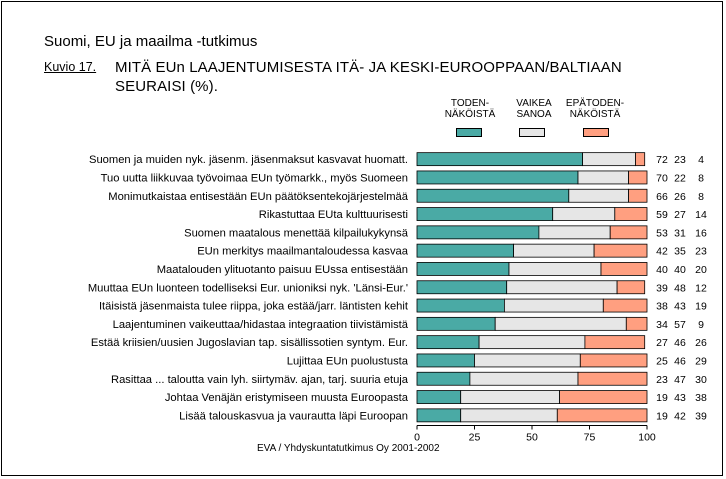 Image resolution: width=726 pixels, height=479 pixels. I want to click on value-cant-say: 48, so click(680, 288).